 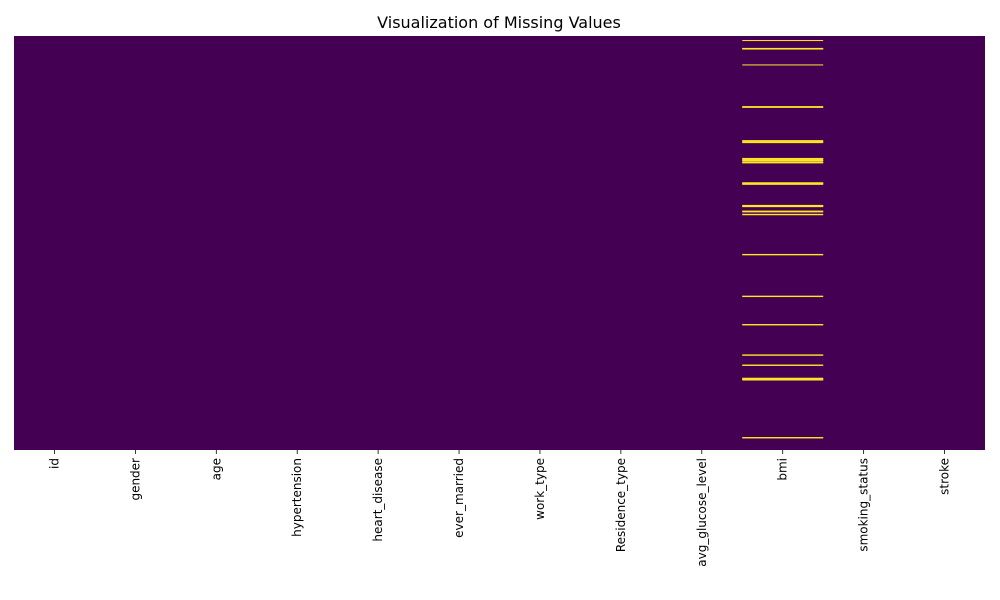 I want to click on x-tick-label-gender: gender, so click(x=135, y=479).